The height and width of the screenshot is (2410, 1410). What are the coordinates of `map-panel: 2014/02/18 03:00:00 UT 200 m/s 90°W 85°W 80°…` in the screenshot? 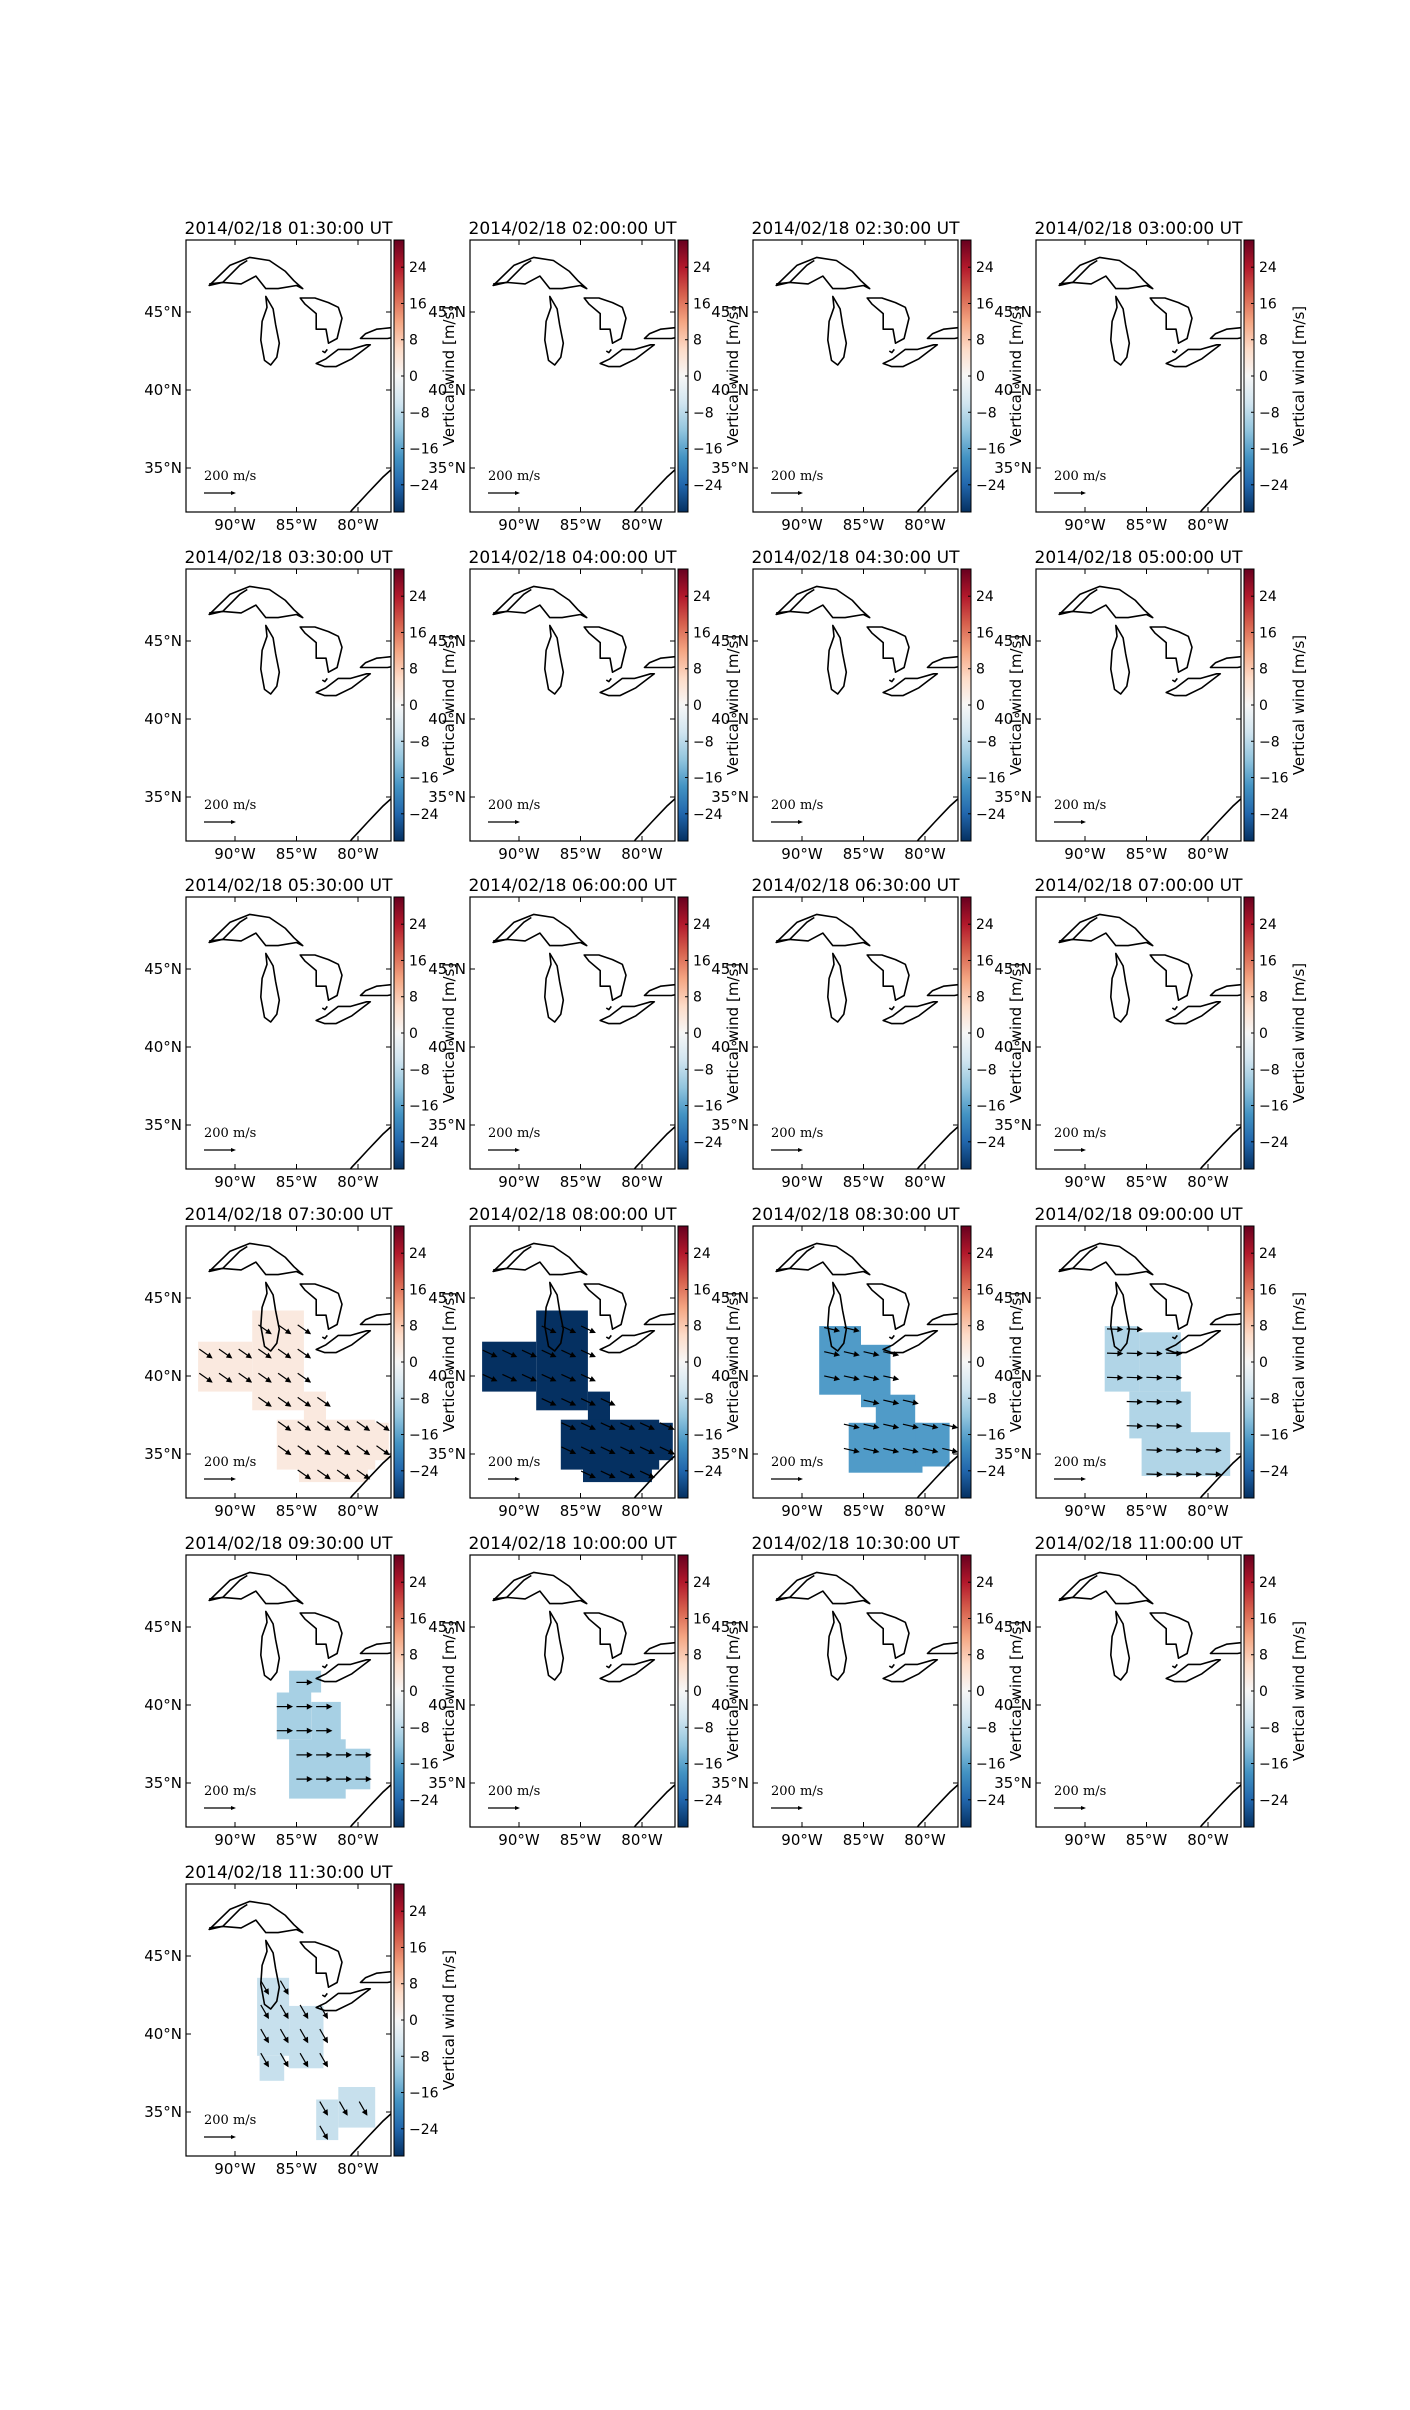 It's located at (1151, 376).